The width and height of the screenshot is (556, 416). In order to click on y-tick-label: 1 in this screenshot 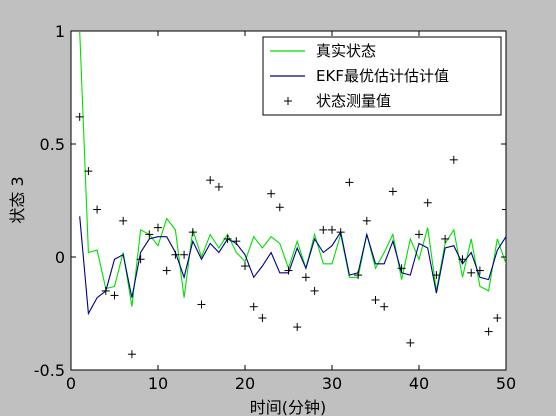, I will do `click(60, 31)`.